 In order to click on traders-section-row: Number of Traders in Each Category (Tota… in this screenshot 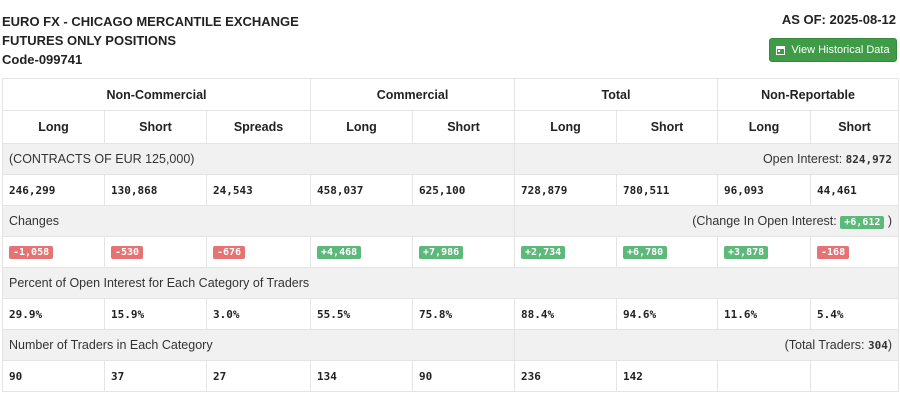, I will do `click(450, 345)`.